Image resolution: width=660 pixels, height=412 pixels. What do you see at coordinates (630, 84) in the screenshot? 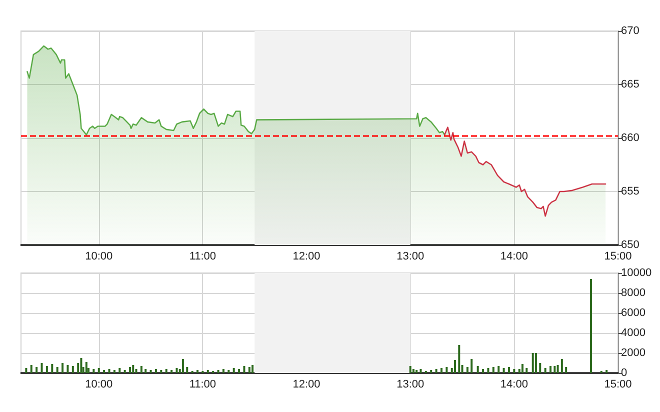
I see `y-tick-label: 665` at bounding box center [630, 84].